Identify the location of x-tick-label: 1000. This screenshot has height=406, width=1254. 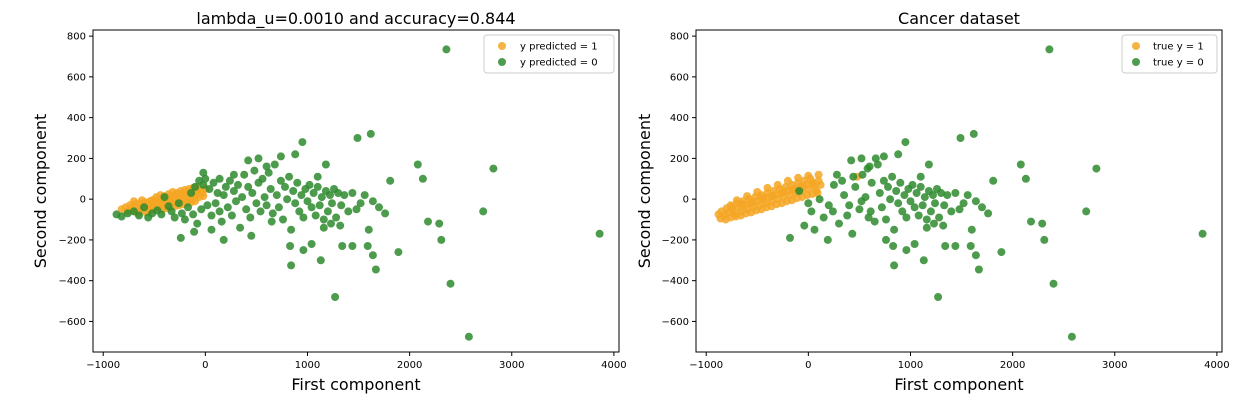
(910, 365).